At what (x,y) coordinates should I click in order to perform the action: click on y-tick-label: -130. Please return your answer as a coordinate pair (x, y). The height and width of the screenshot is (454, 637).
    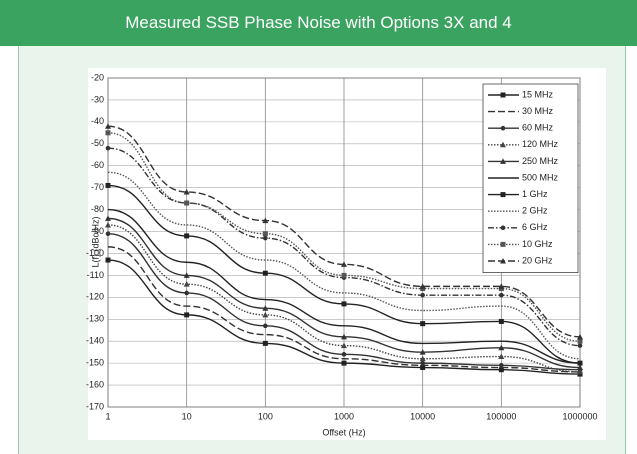
    Looking at the image, I should click on (95, 319).